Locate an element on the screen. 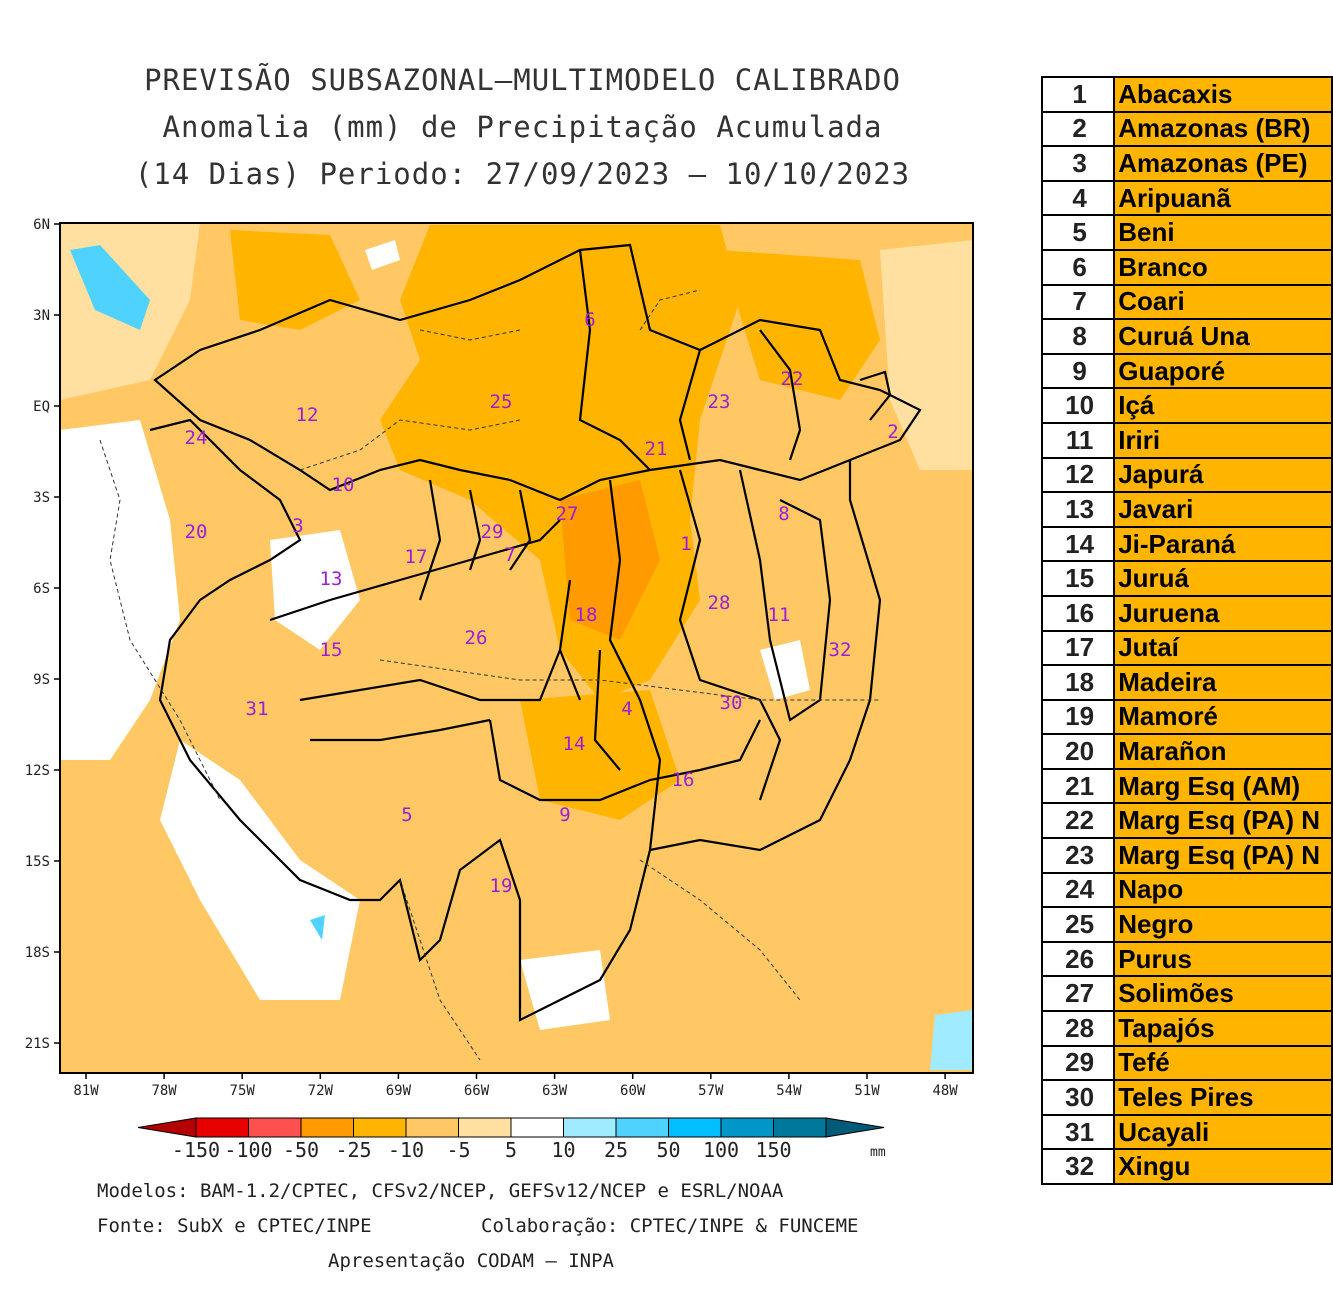 The image size is (1333, 1297). legend-number: 32 is located at coordinates (1078, 1166).